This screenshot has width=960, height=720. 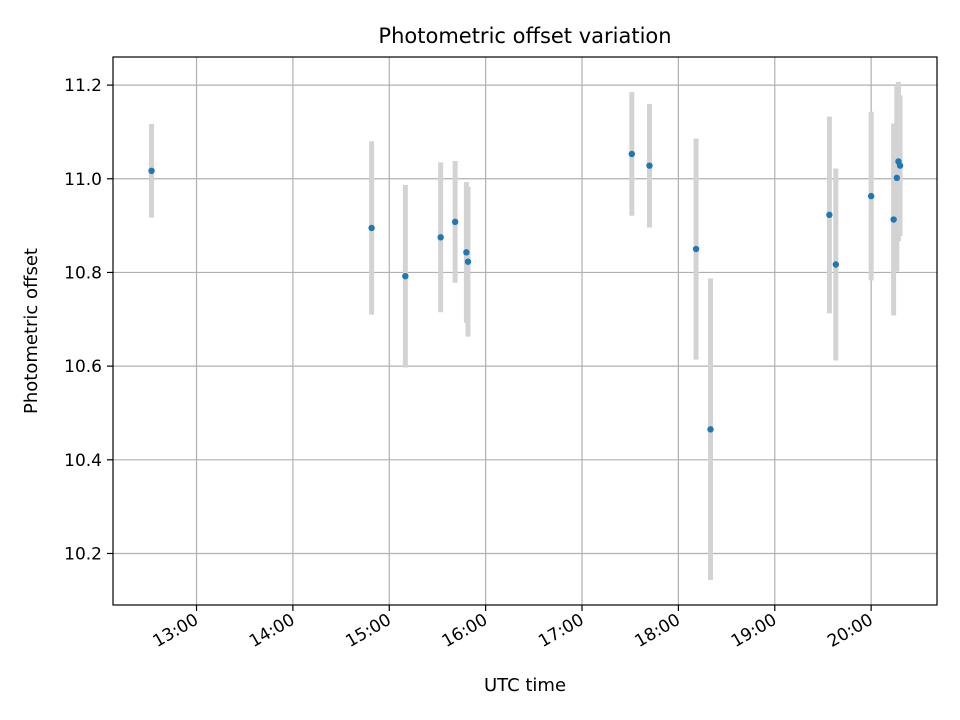 I want to click on y-tick-label: 11.2, so click(x=83, y=86).